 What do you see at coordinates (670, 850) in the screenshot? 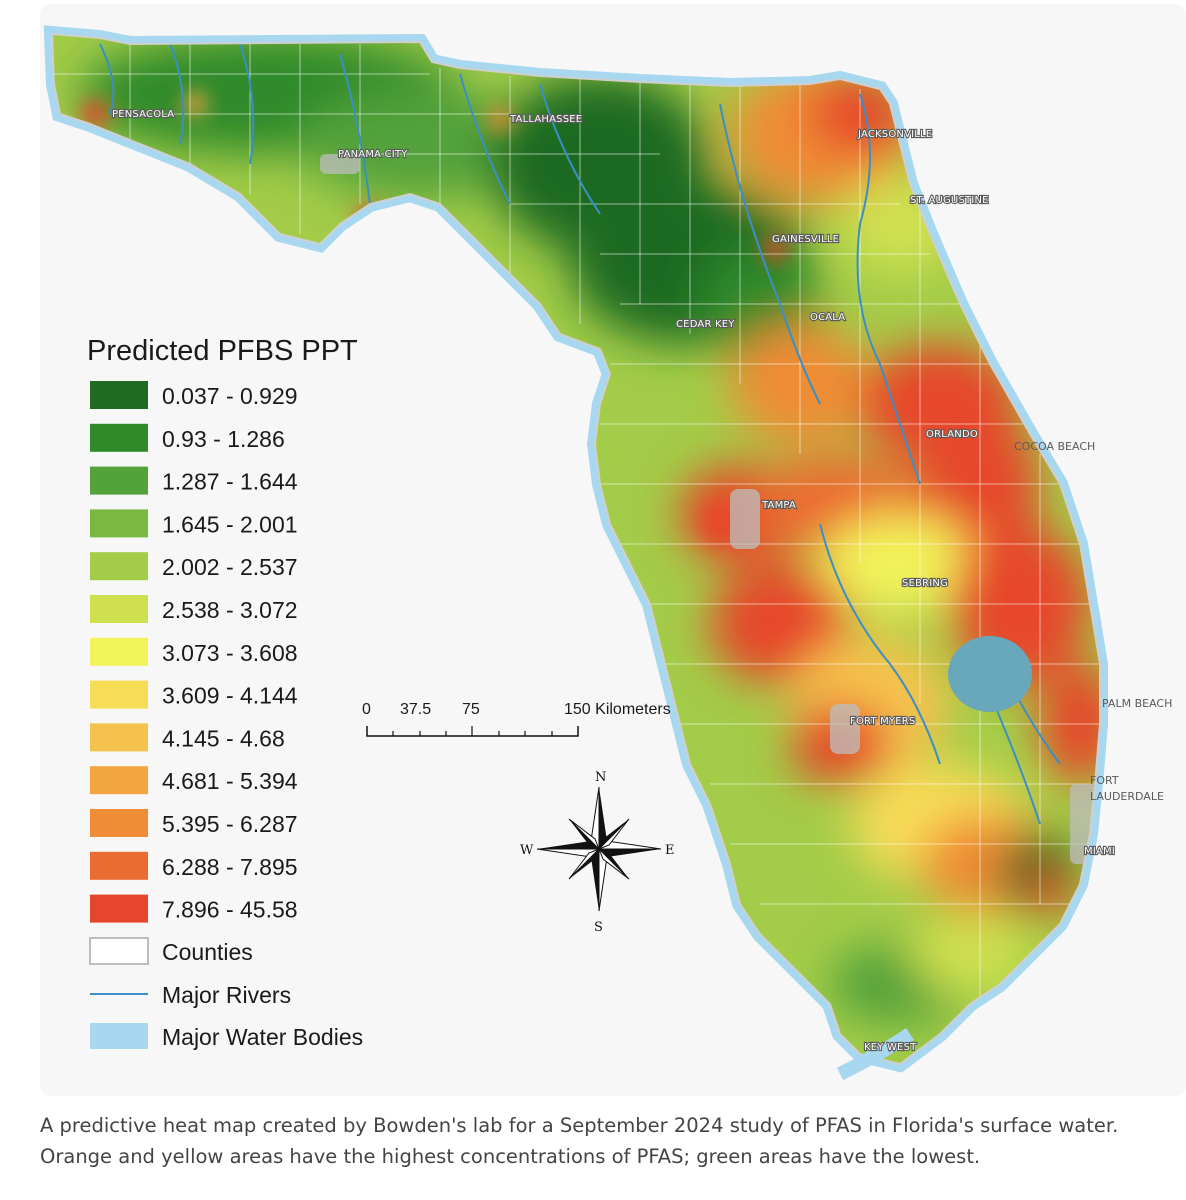
I see `compass-e: E` at bounding box center [670, 850].